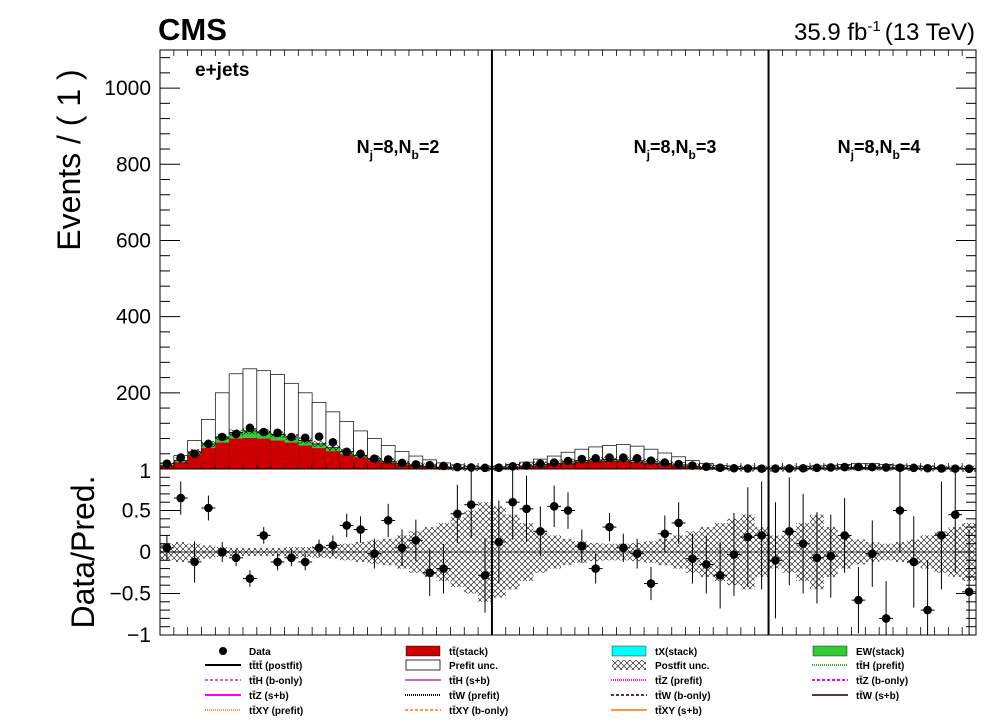  I want to click on legend-label-ttbar: tt̄(stack), so click(468, 652).